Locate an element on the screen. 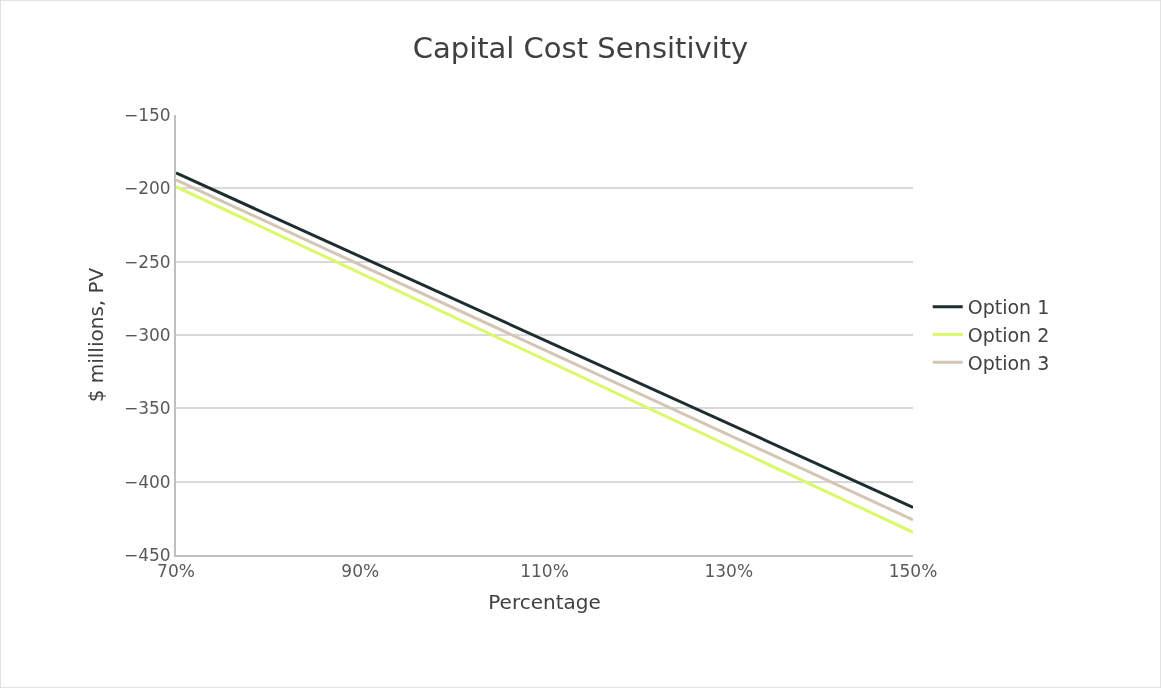  y-tick-label: −350 is located at coordinates (147, 408).